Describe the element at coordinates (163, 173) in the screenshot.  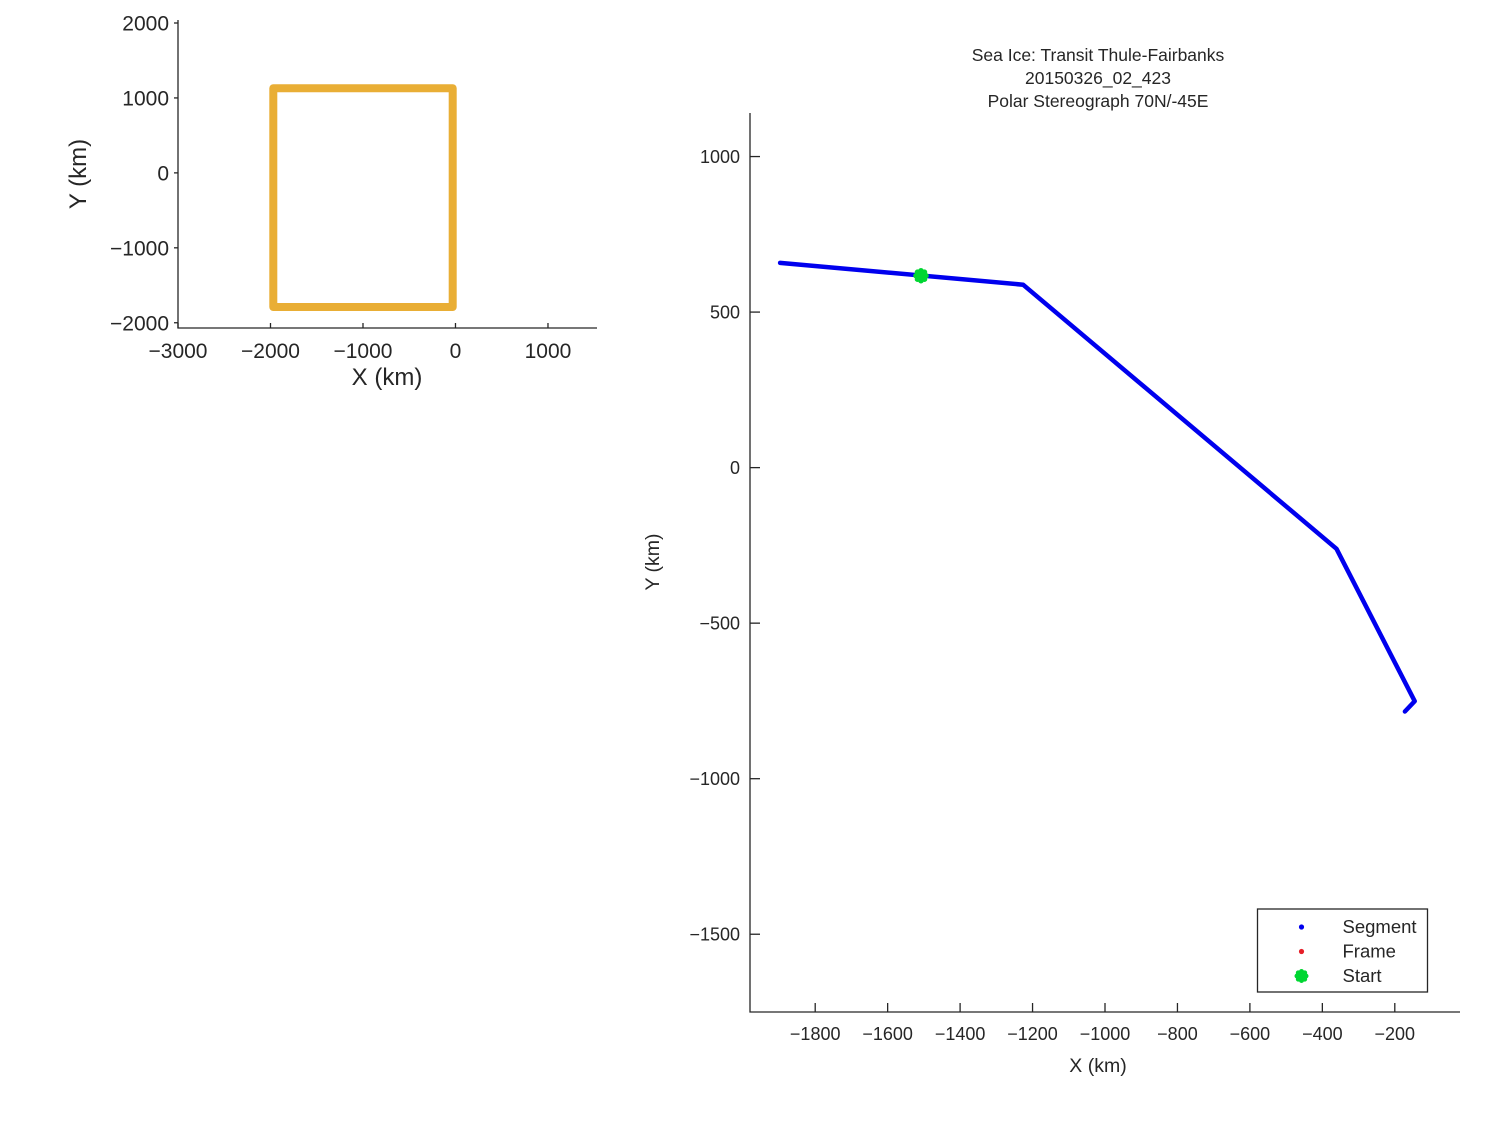
I see `overview-y-tick-label: 0` at that location.